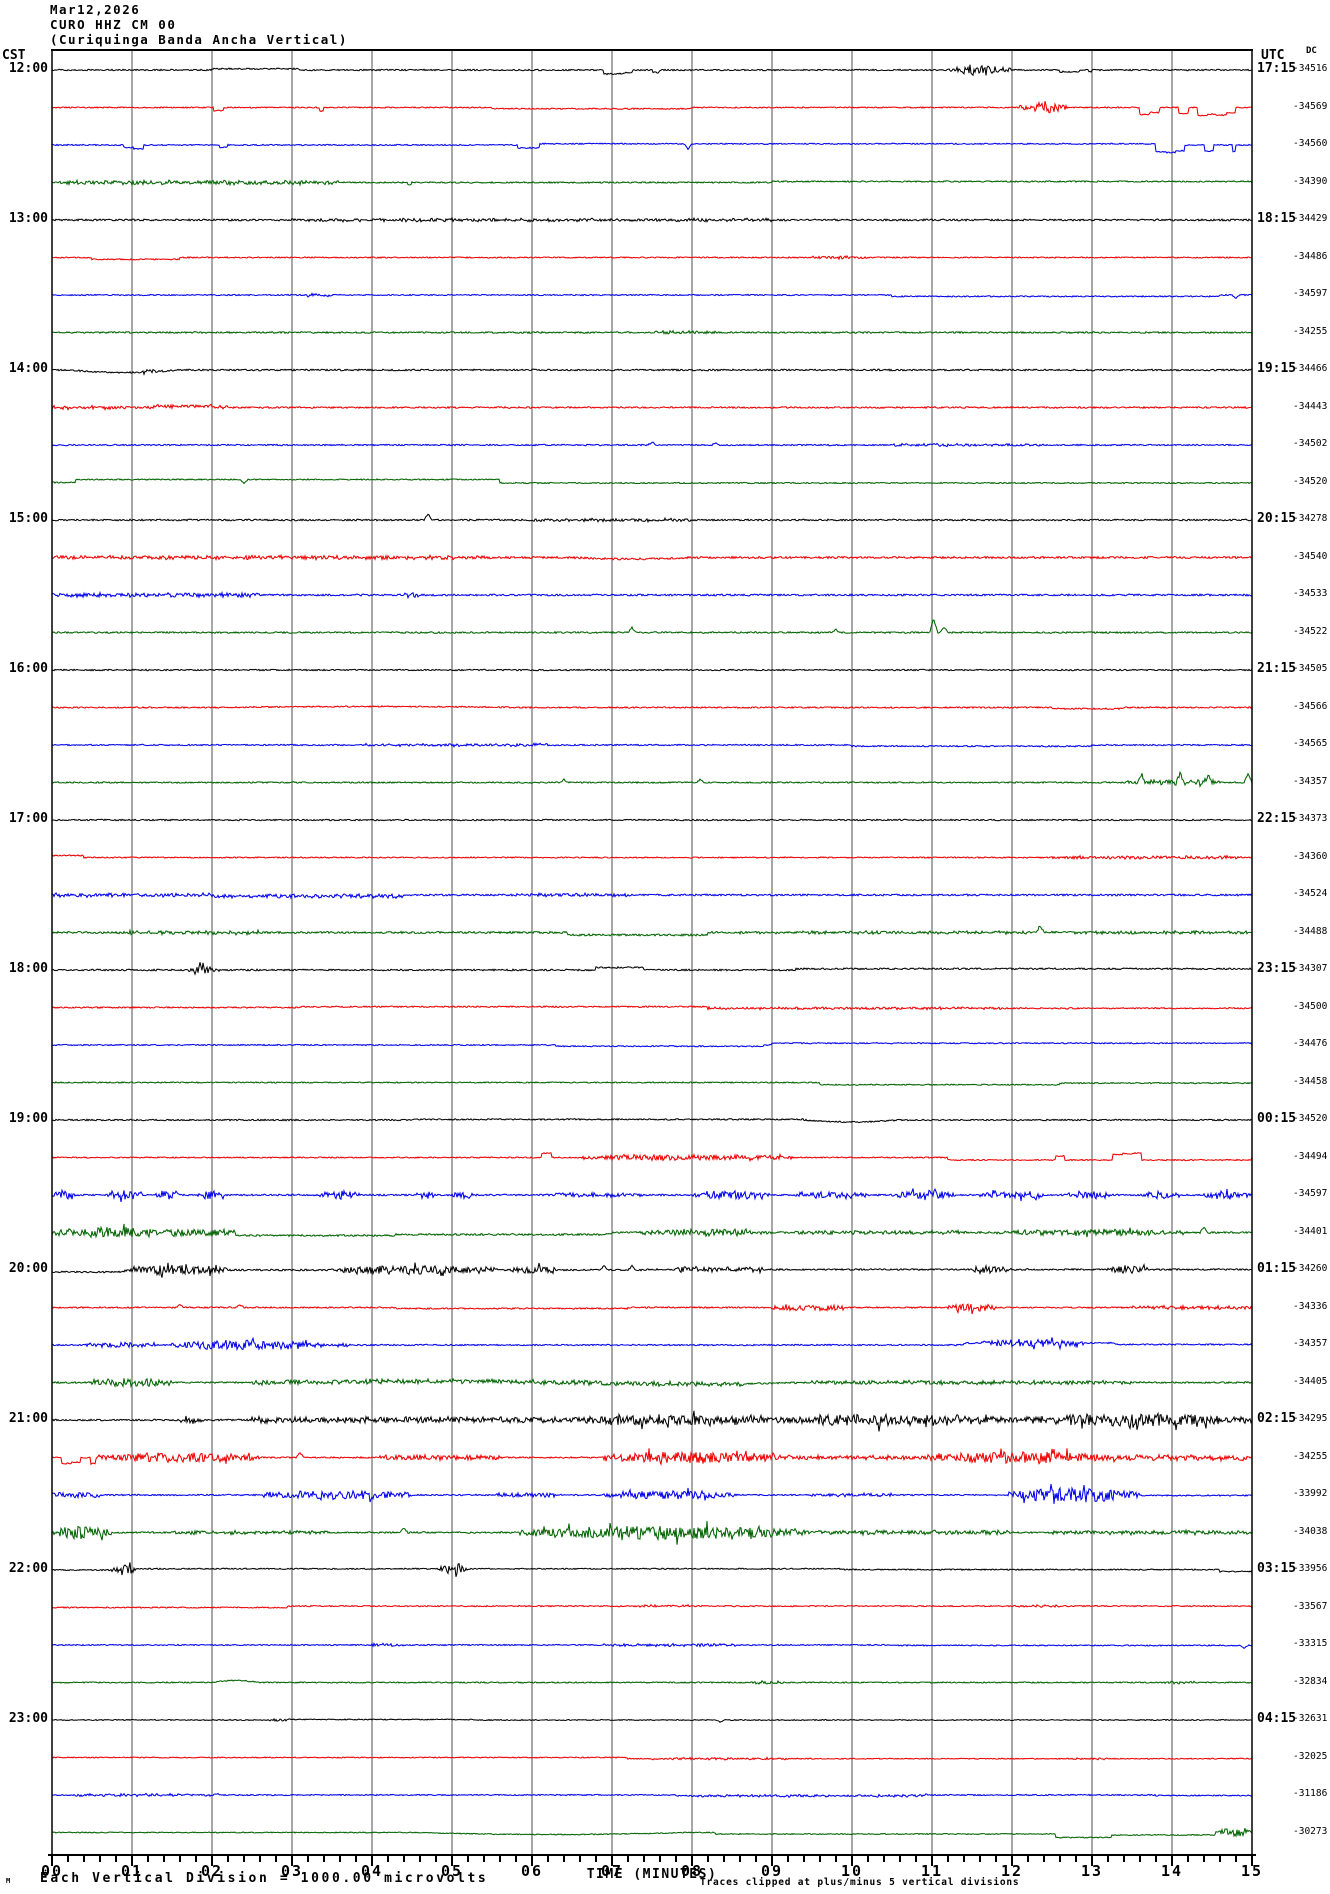 This screenshot has height=1894, width=1330. I want to click on minute-tick-label: 06, so click(532, 1871).